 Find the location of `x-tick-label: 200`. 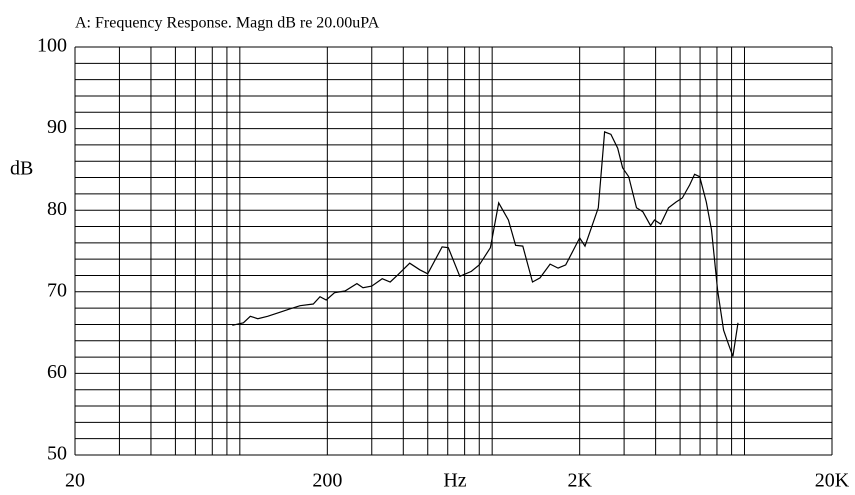

x-tick-label: 200 is located at coordinates (327, 481).